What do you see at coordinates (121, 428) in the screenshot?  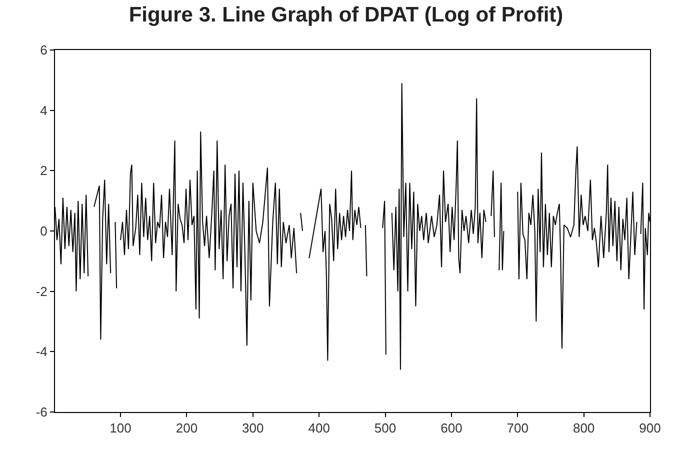 I see `x-tick-label: 100` at bounding box center [121, 428].